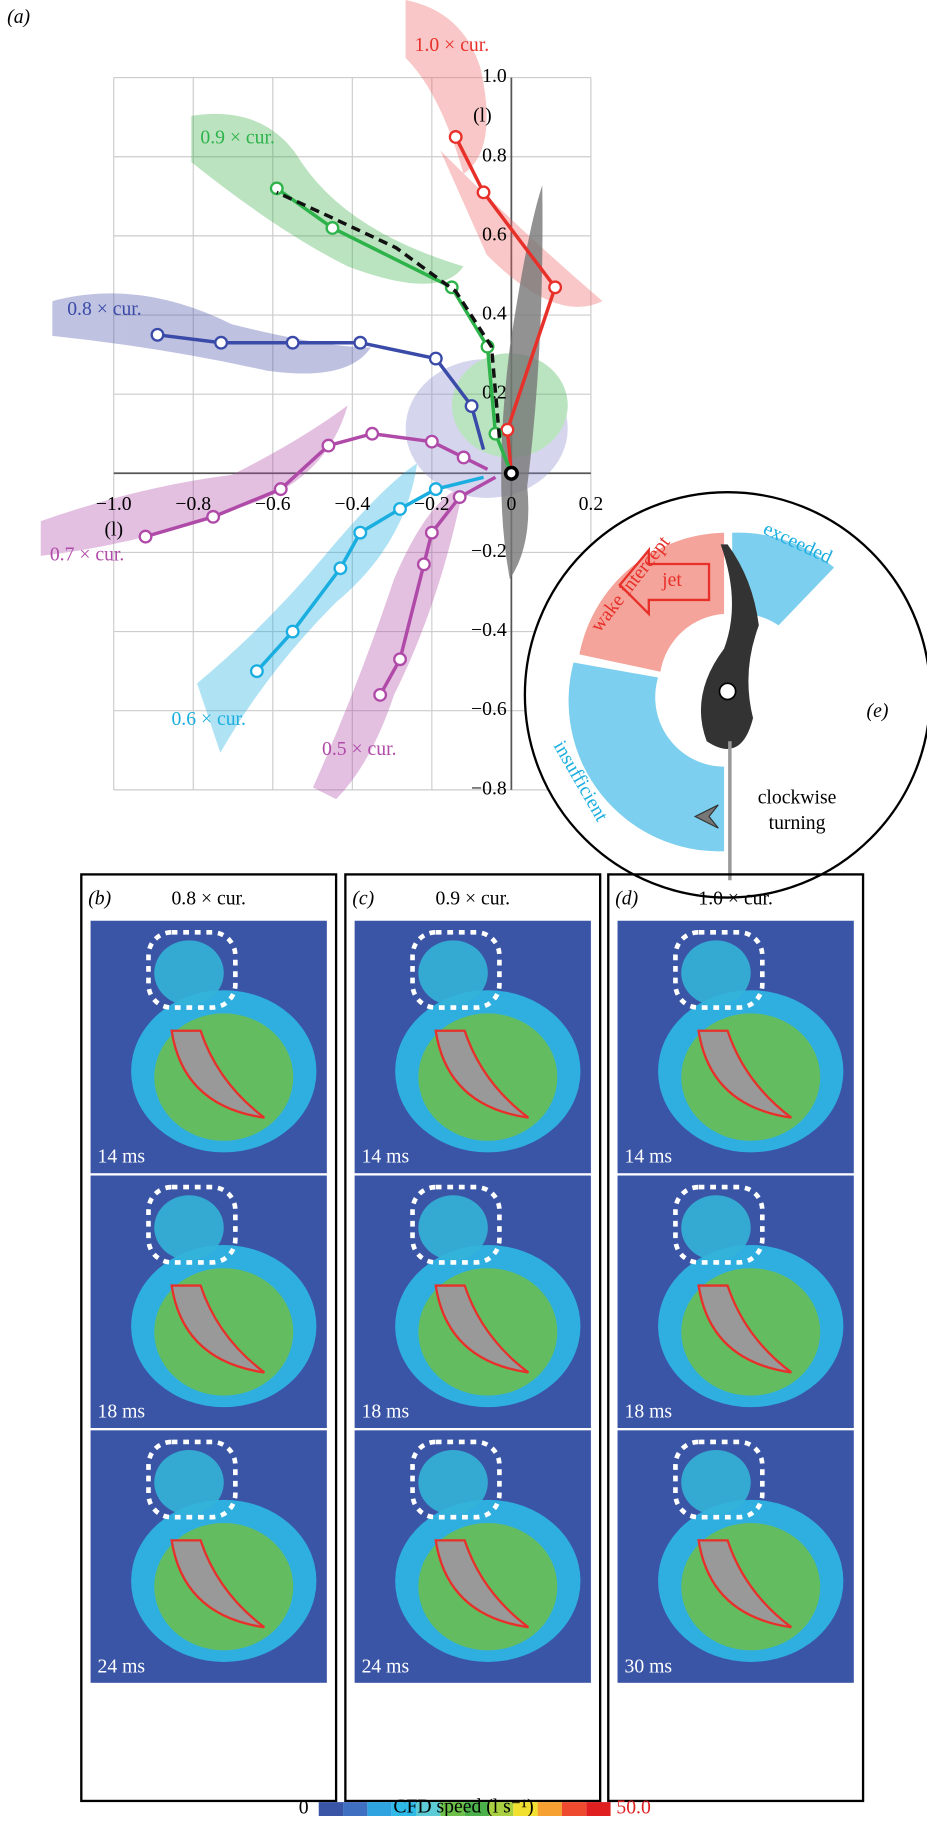  What do you see at coordinates (208, 719) in the screenshot?
I see `series-label: 0.6 × cur.` at bounding box center [208, 719].